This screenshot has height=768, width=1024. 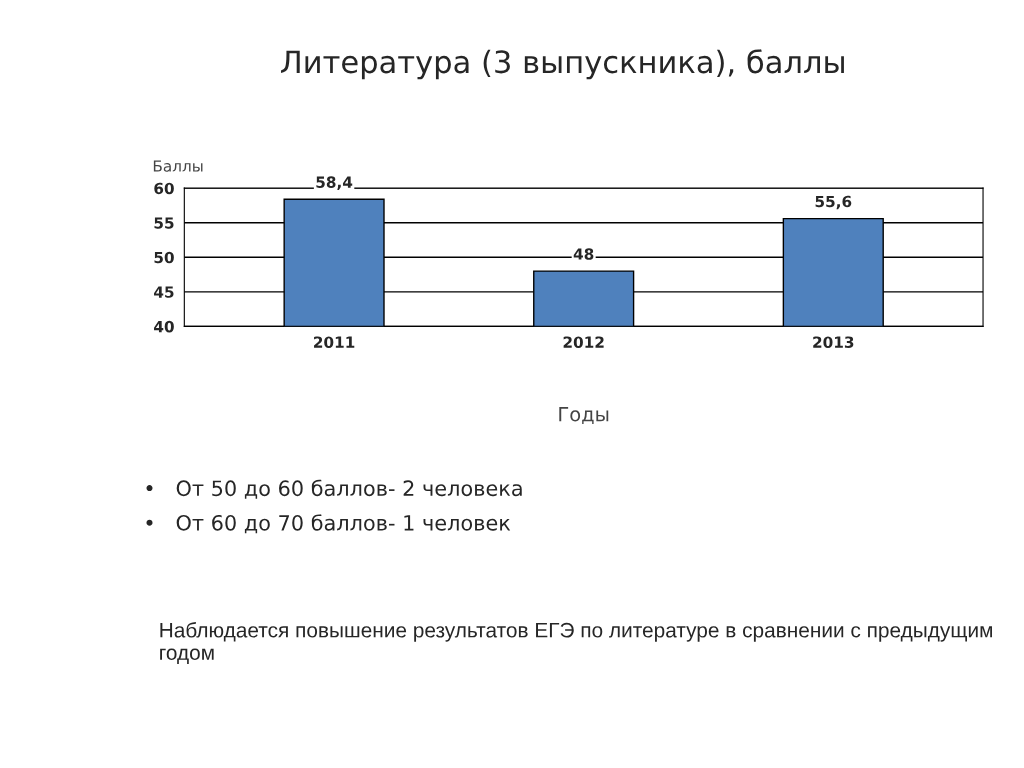 I want to click on chart-title: Литература (3 выпускника), баллы, so click(x=562, y=64).